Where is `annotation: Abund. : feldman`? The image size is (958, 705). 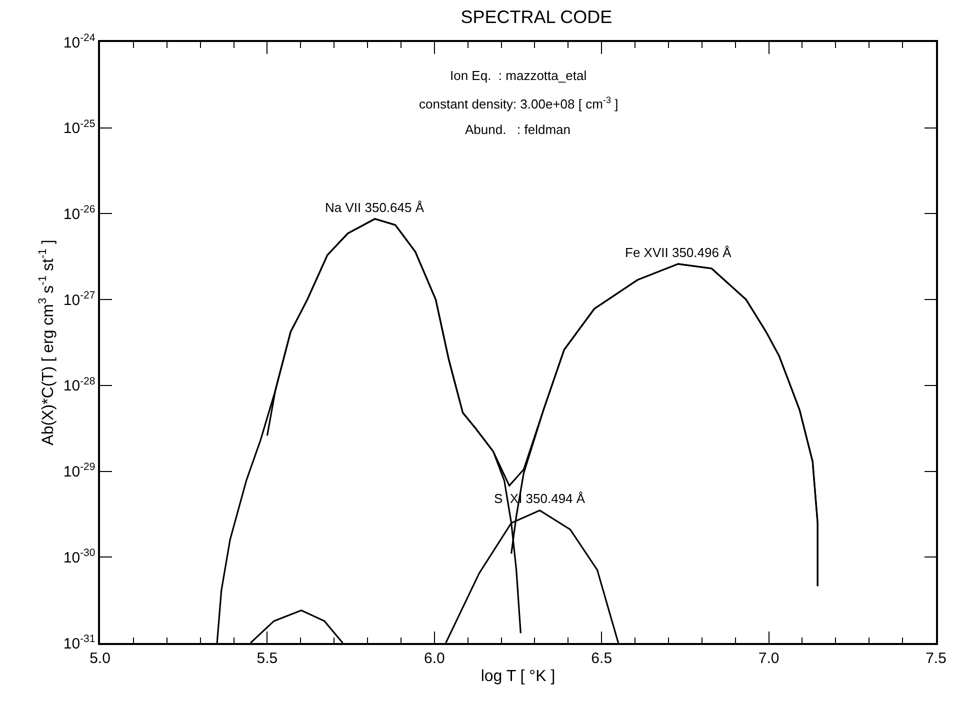 annotation: Abund. : feldman is located at coordinates (518, 129).